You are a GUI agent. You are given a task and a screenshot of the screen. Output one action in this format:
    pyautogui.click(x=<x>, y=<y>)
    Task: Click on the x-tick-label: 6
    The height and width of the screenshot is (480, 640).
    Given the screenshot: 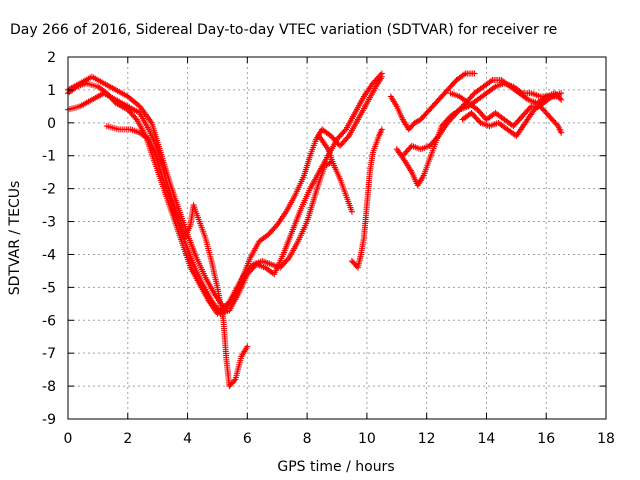 What is the action you would take?
    pyautogui.click(x=247, y=439)
    